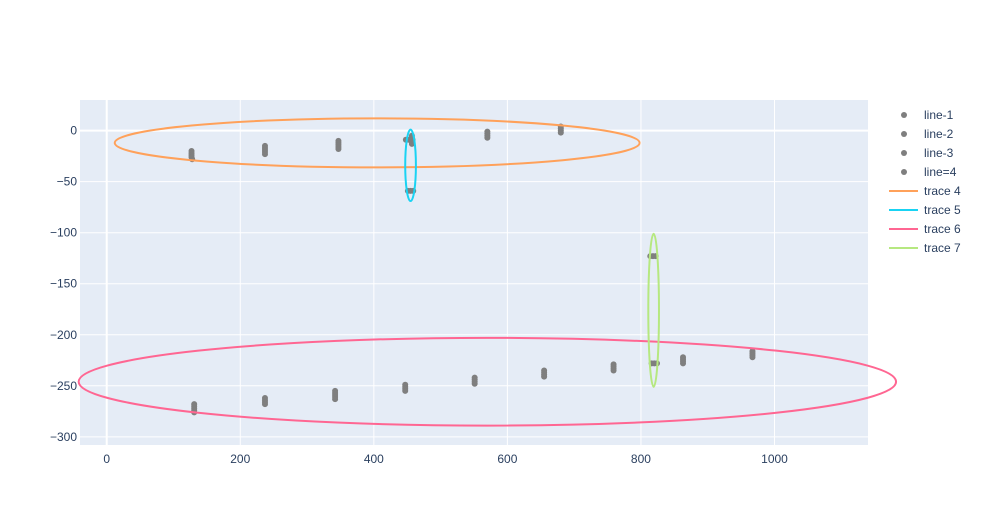 Image resolution: width=983 pixels, height=525 pixels. What do you see at coordinates (63, 233) in the screenshot?
I see `y-tick-label: −100` at bounding box center [63, 233].